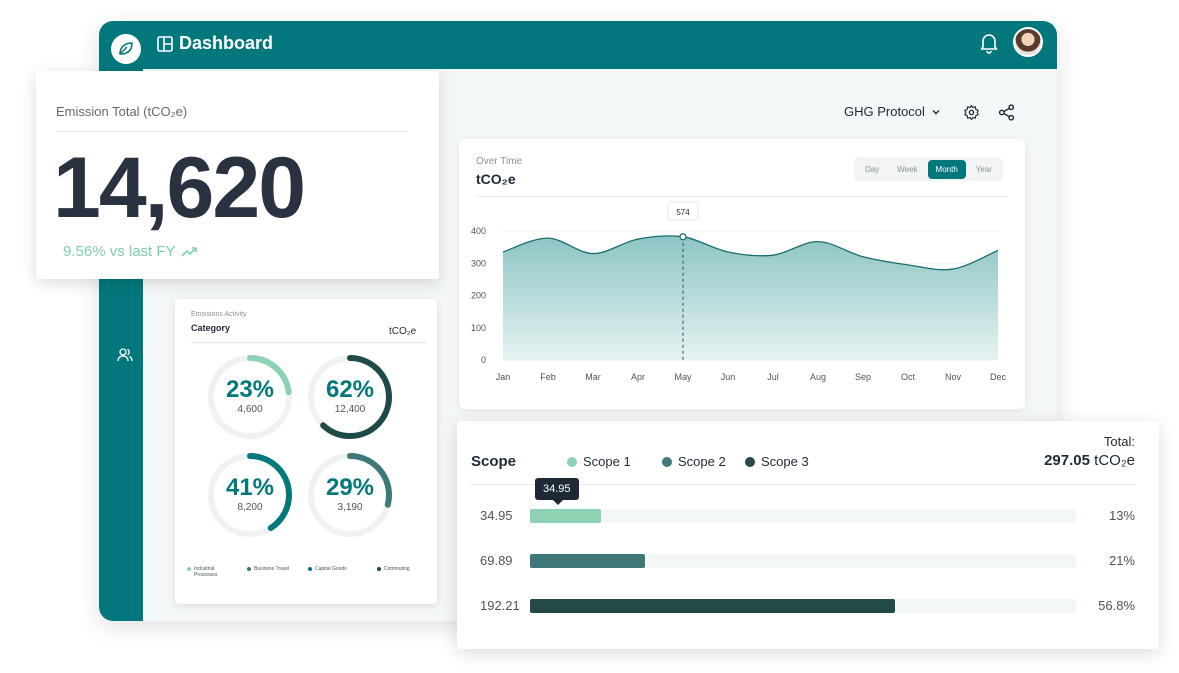  Describe the element at coordinates (350, 487) in the screenshot. I see `ring-percent: 29%` at that location.